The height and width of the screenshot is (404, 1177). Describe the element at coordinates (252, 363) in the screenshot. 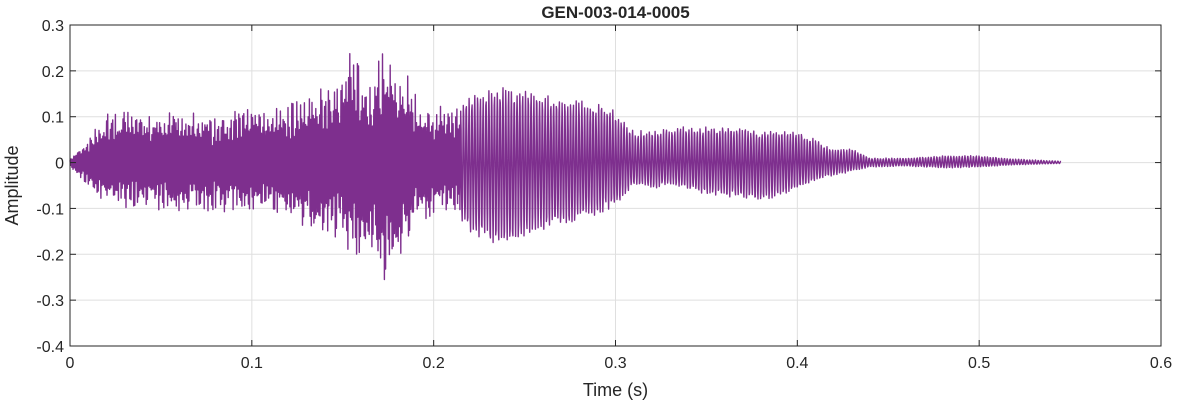

I see `x-tick-label: 0.1` at that location.